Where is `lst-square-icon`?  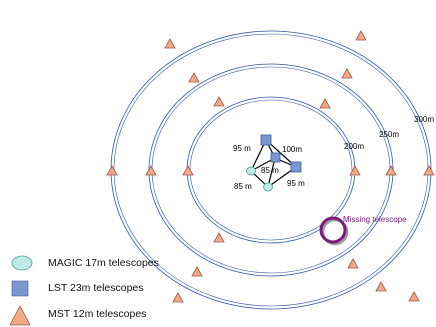
lst-square-icon is located at coordinates (20, 288).